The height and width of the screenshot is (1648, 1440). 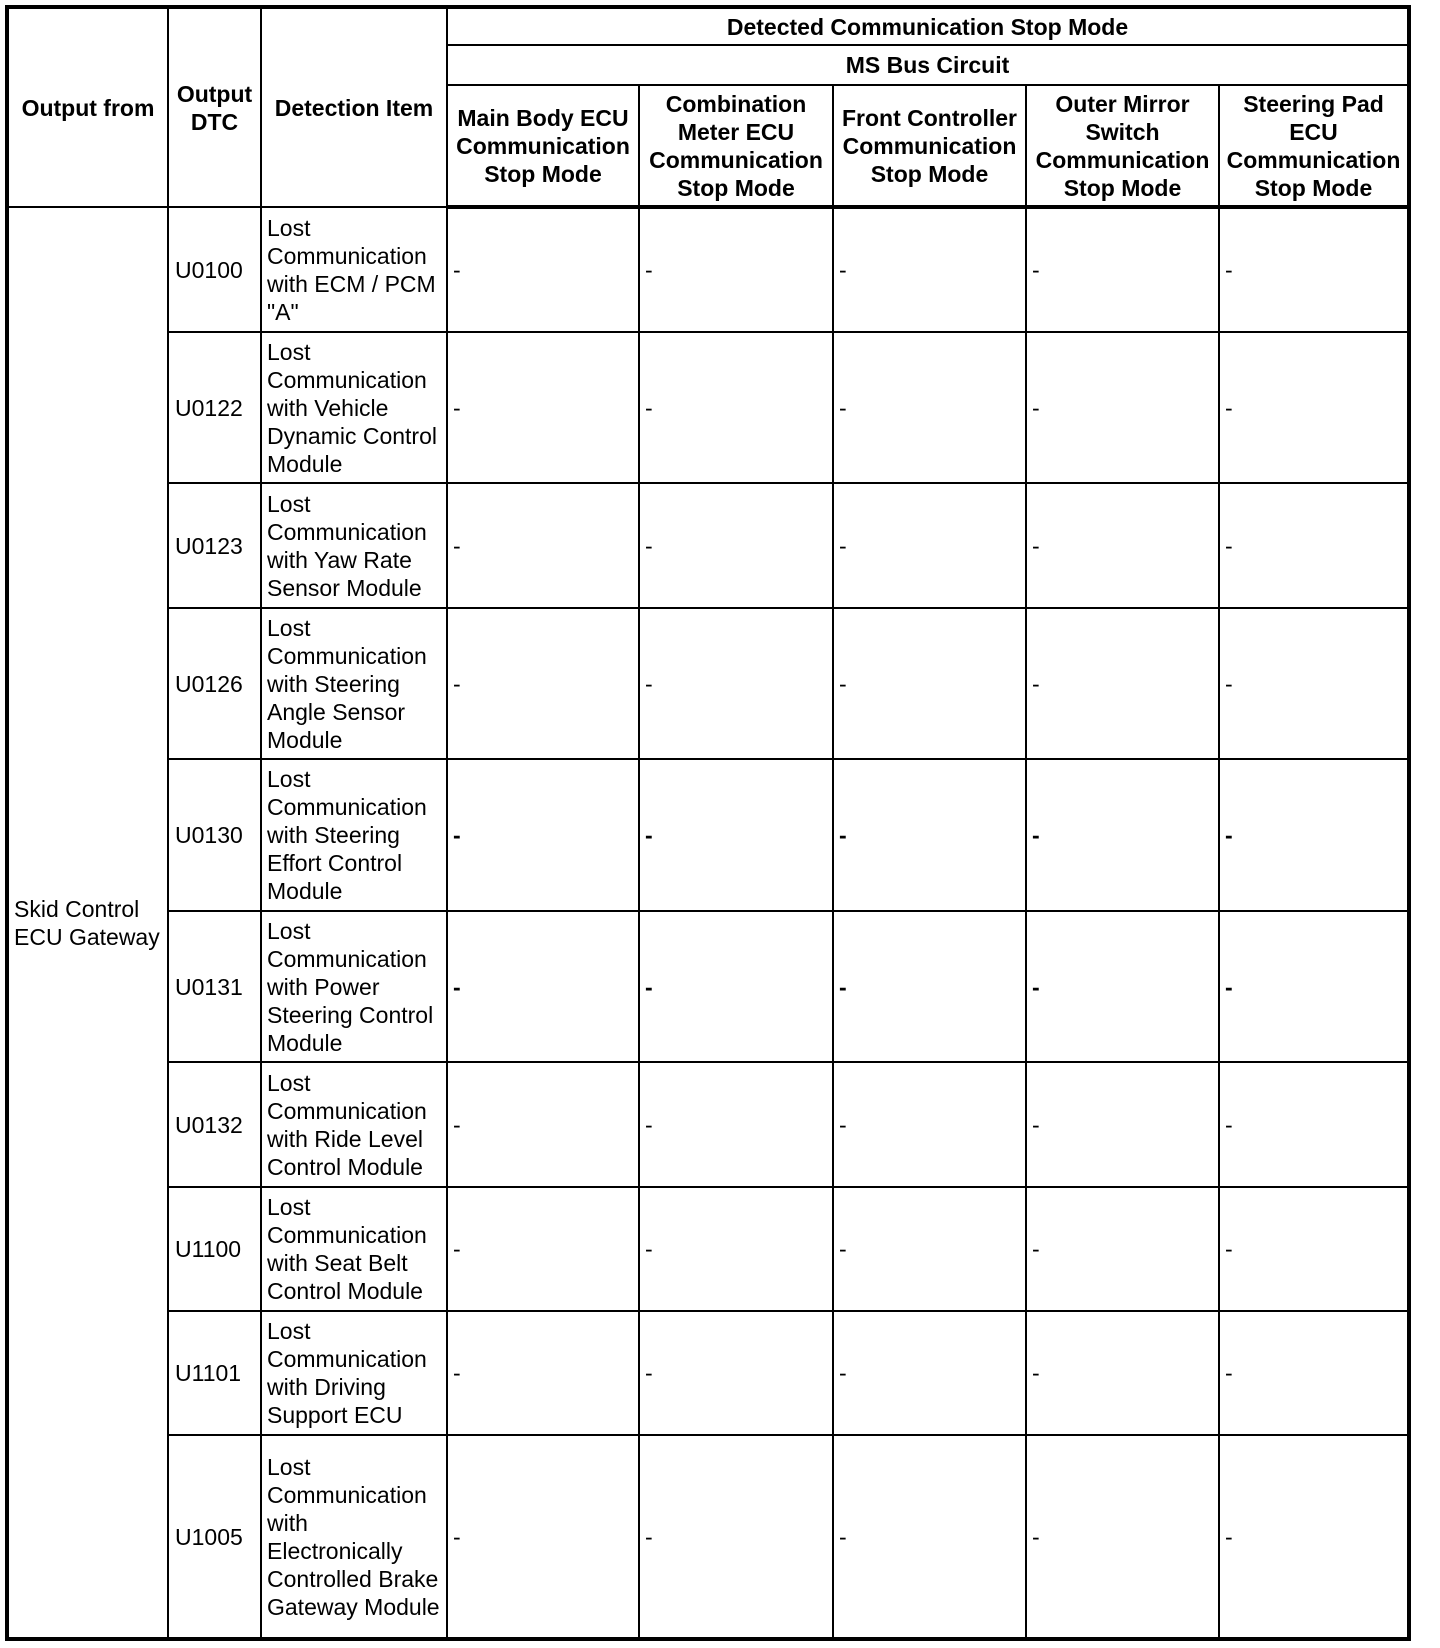 I want to click on dtc-code: U0126, so click(x=214, y=683).